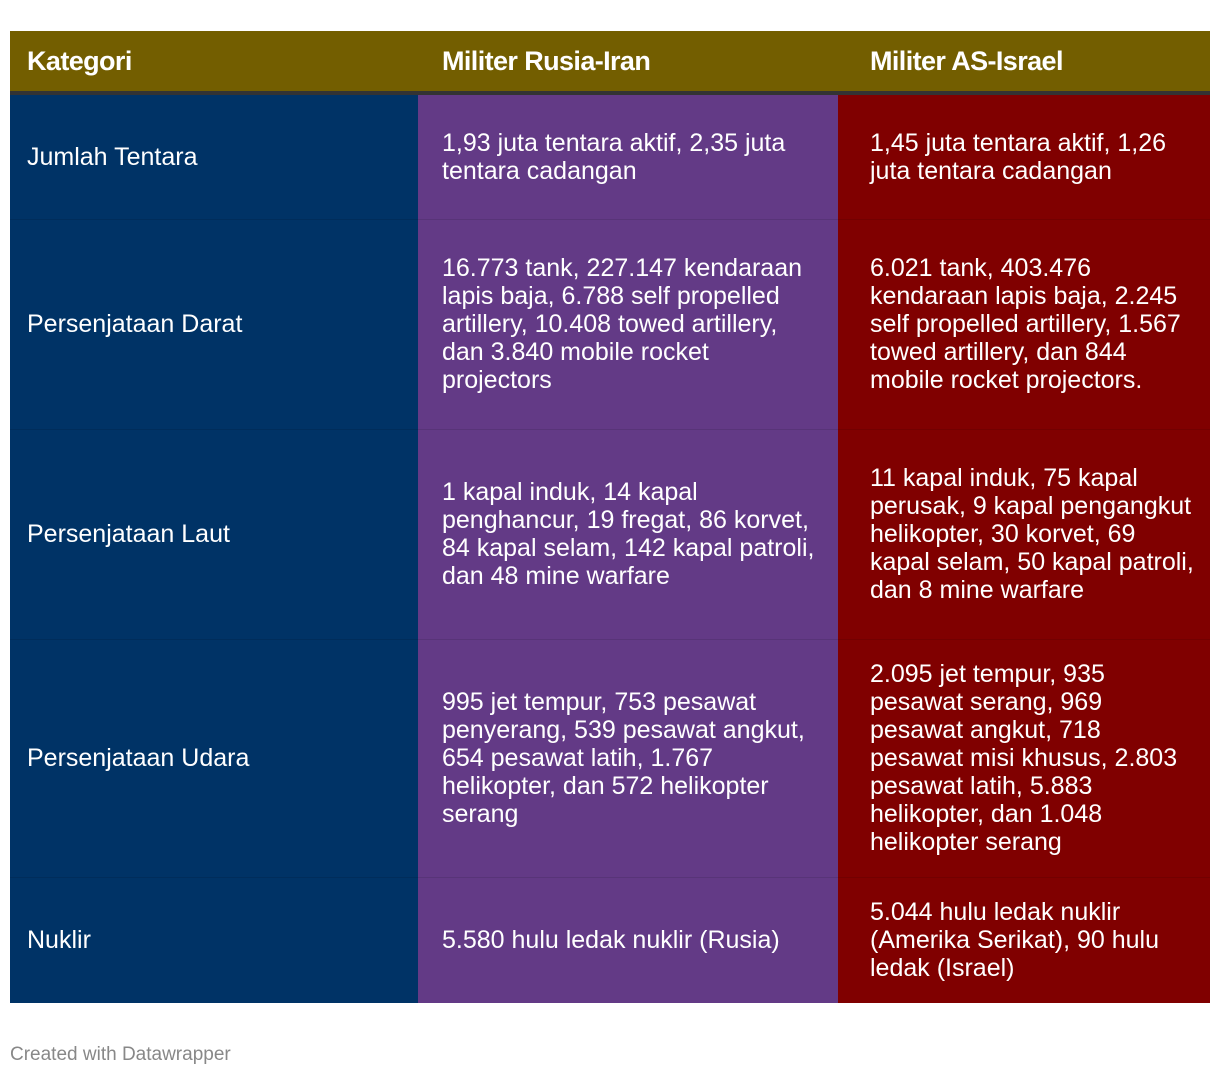 The width and height of the screenshot is (1220, 1078). What do you see at coordinates (1024, 63) in the screenshot?
I see `column-header-as-israel: Militer AS-Israel` at bounding box center [1024, 63].